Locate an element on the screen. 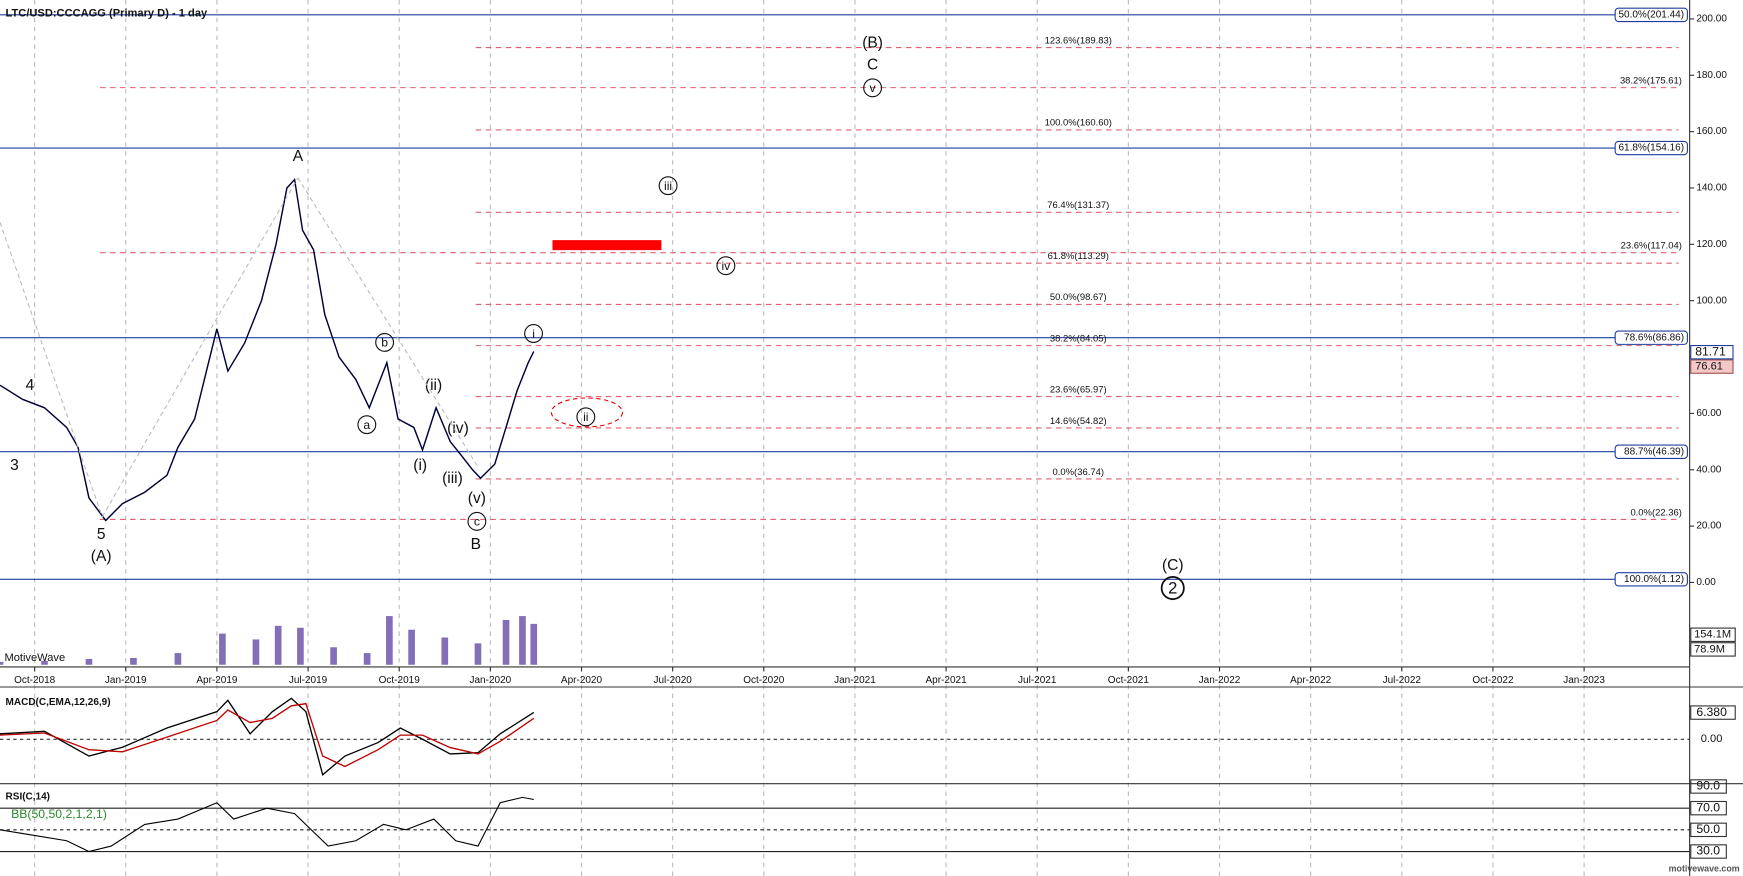 This screenshot has height=876, width=1743. wave-label: a is located at coordinates (366, 425).